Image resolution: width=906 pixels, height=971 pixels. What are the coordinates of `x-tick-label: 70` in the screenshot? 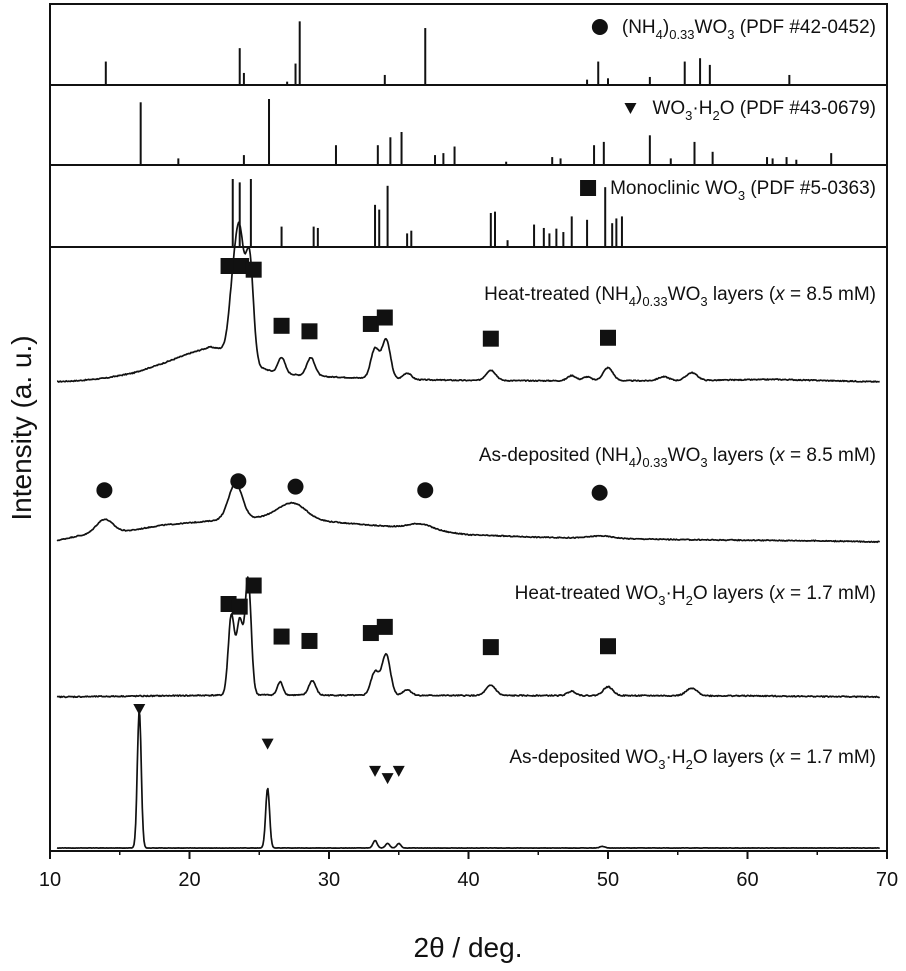 It's located at (887, 880).